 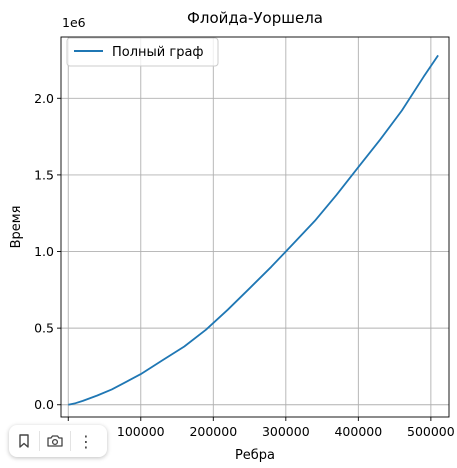 What do you see at coordinates (431, 431) in the screenshot?
I see `x-tick-label: 500000` at bounding box center [431, 431].